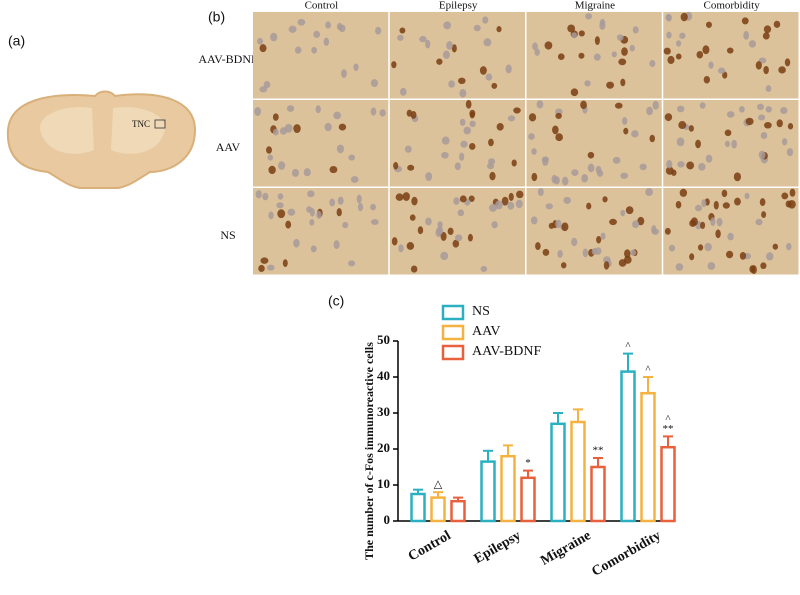 Image resolution: width=800 pixels, height=595 pixels. What do you see at coordinates (322, 6) in the screenshot?
I see `column-label: Control` at bounding box center [322, 6].